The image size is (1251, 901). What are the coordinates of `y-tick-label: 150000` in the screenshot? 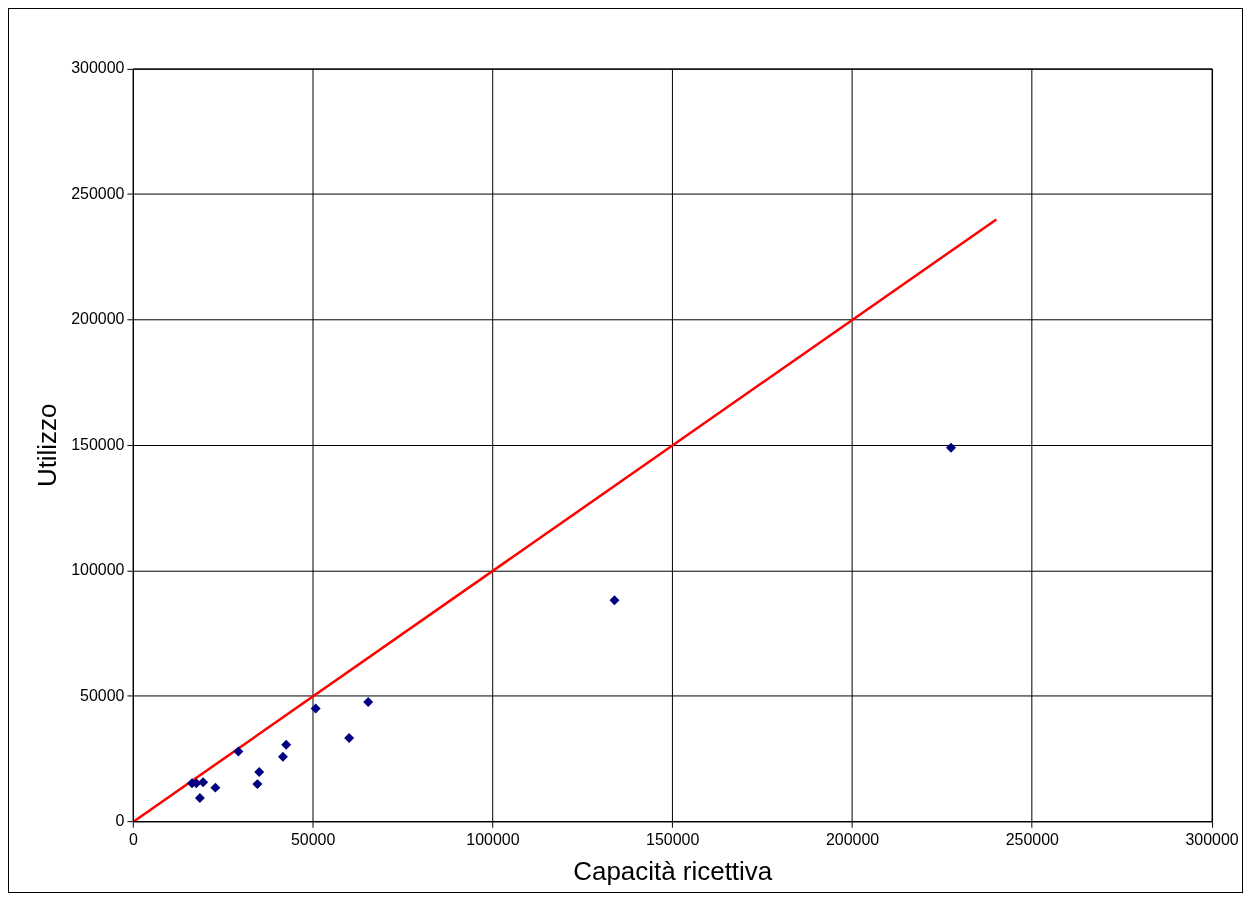 It's located at (98, 444).